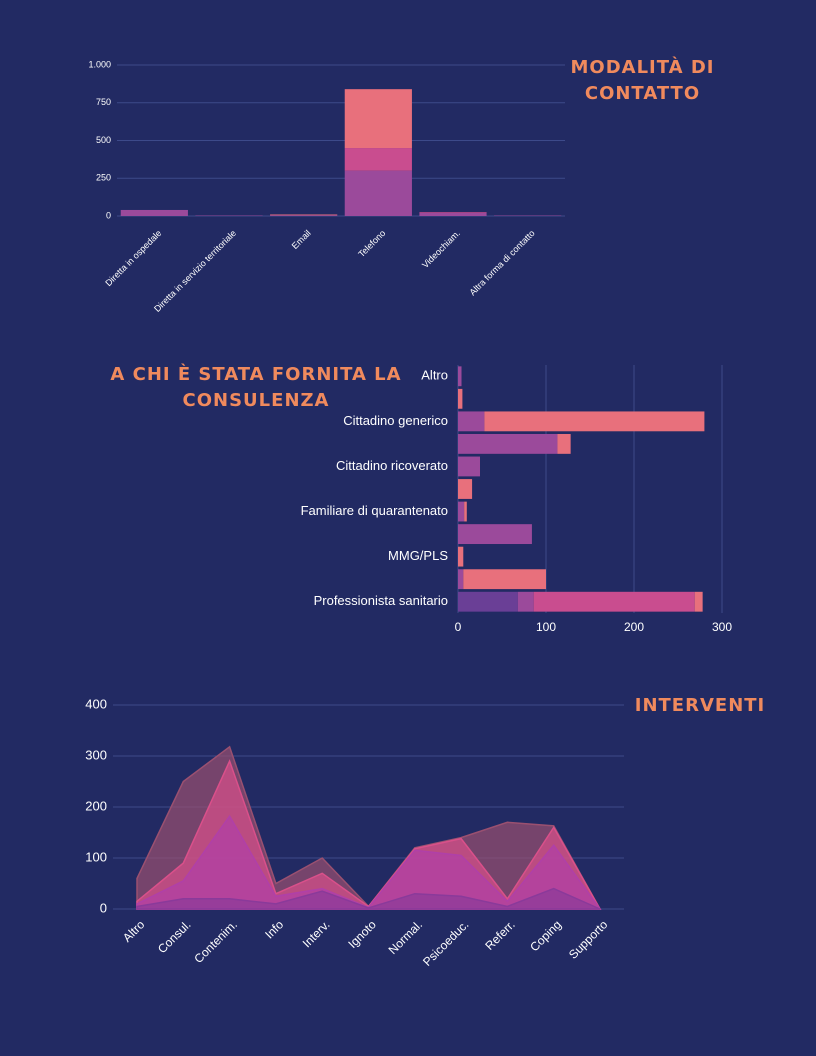 This screenshot has height=1056, width=816. Describe the element at coordinates (96, 754) in the screenshot. I see `y-tick-label: 300` at that location.